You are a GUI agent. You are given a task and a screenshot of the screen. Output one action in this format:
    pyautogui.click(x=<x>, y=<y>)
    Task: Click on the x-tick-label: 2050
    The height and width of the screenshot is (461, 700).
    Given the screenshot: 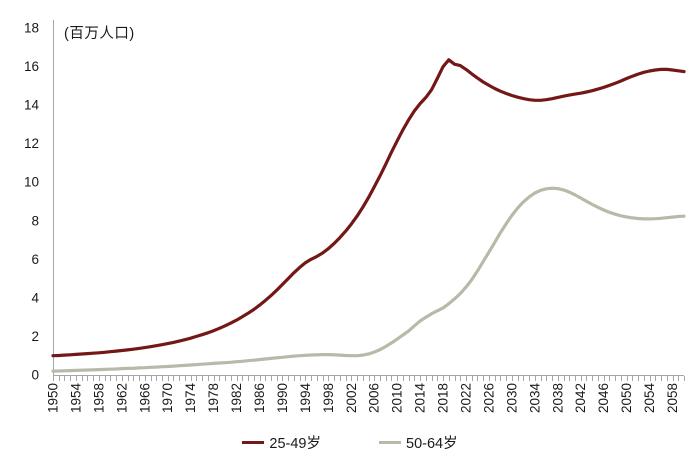 What is the action you would take?
    pyautogui.click(x=626, y=398)
    